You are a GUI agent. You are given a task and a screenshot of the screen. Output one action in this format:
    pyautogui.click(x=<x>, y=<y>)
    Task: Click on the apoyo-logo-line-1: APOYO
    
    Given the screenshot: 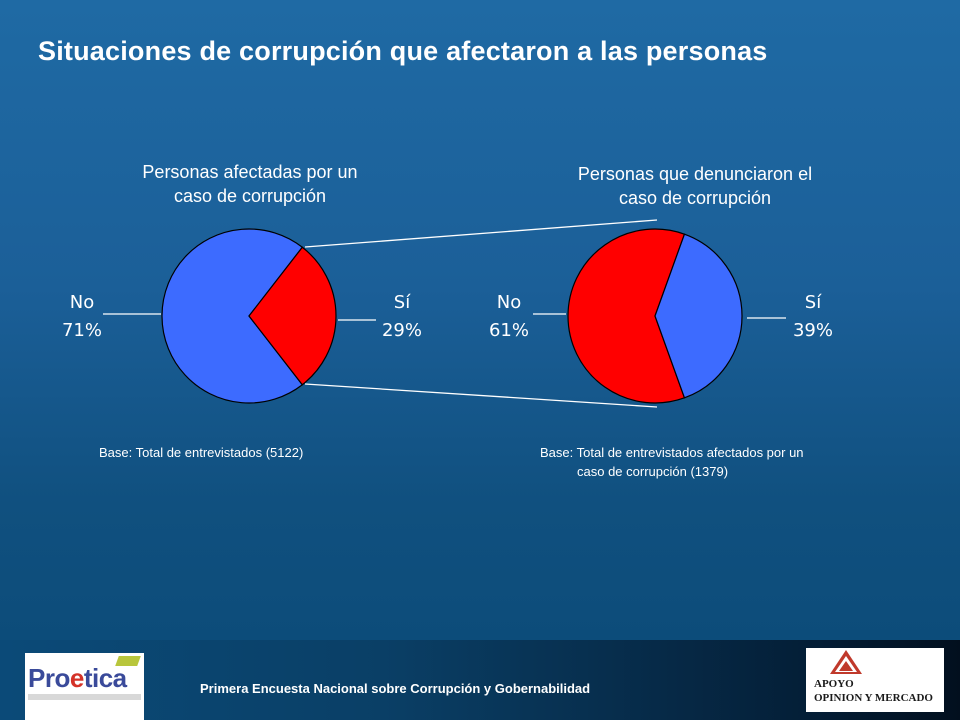 What is the action you would take?
    pyautogui.click(x=834, y=684)
    